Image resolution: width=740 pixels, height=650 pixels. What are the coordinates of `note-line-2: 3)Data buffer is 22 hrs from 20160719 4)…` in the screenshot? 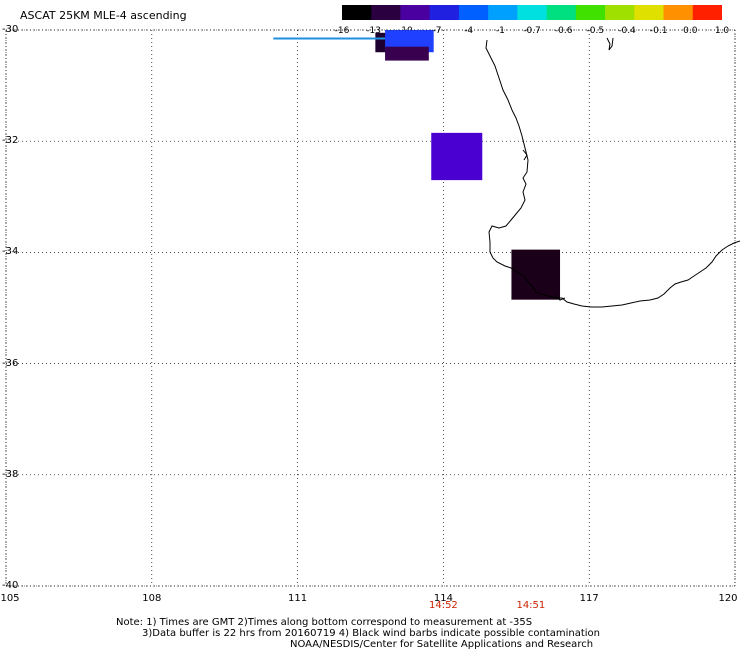 It's located at (371, 633).